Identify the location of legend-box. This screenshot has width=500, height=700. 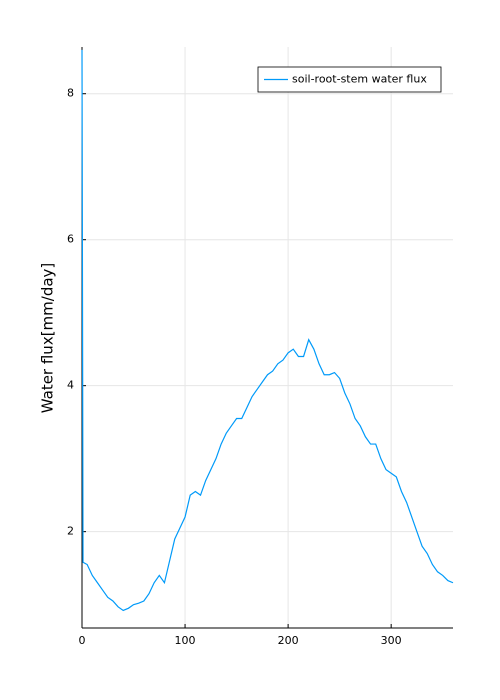
(349, 79).